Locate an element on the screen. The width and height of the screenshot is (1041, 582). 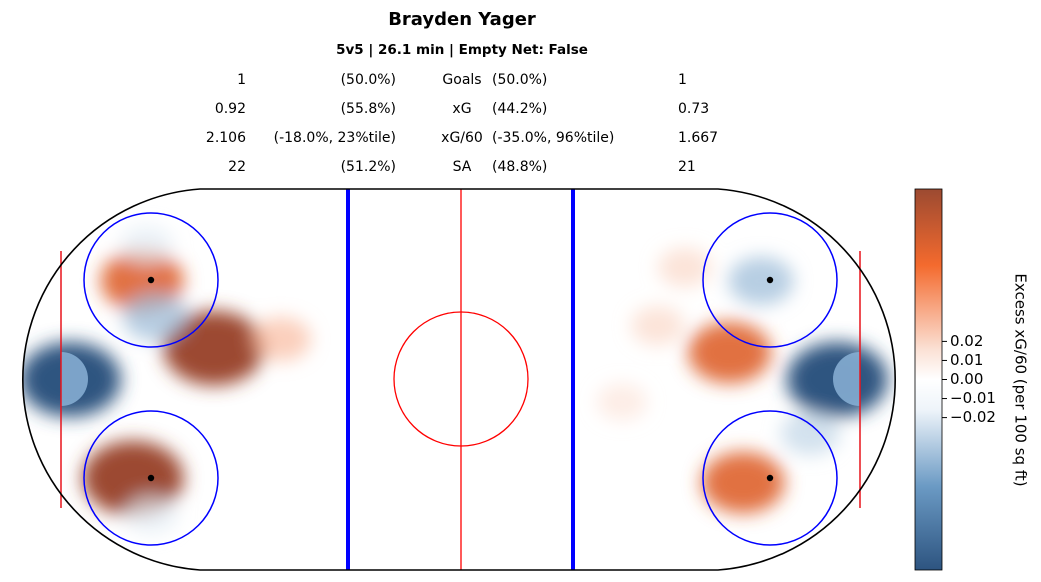
stat-left-value: 1 is located at coordinates (241, 80).